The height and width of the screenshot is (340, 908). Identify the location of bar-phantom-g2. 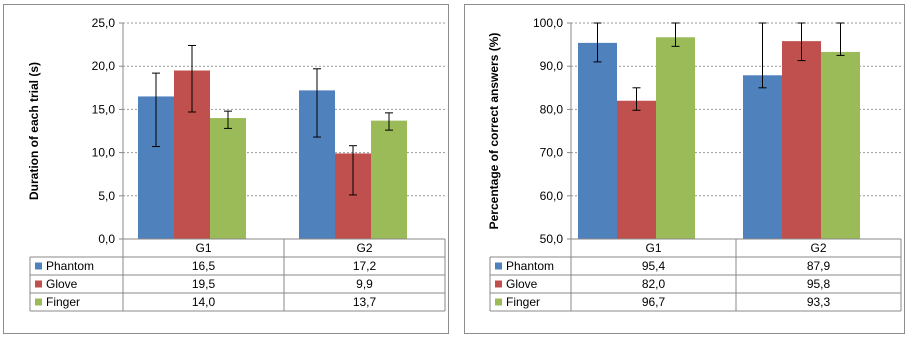
(762, 157).